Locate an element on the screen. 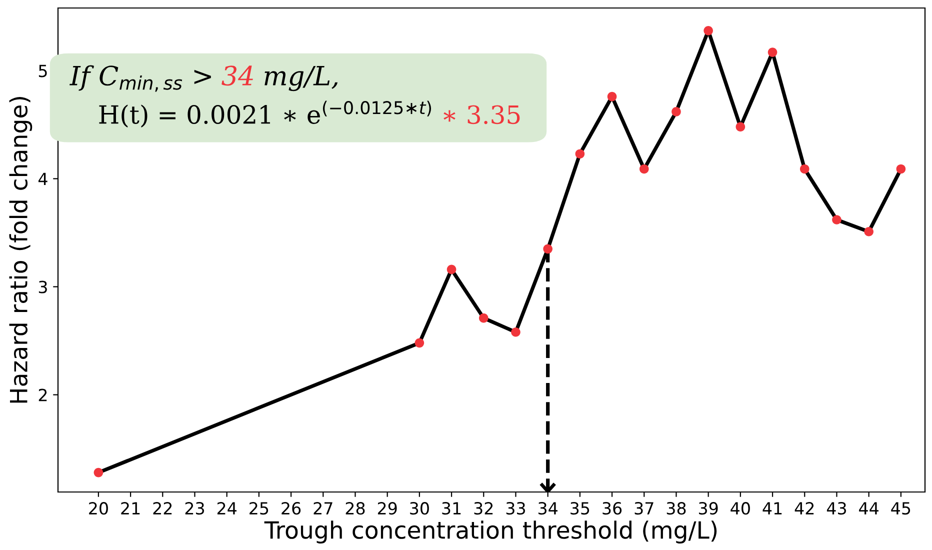  x-tick-label: 36 is located at coordinates (612, 508).